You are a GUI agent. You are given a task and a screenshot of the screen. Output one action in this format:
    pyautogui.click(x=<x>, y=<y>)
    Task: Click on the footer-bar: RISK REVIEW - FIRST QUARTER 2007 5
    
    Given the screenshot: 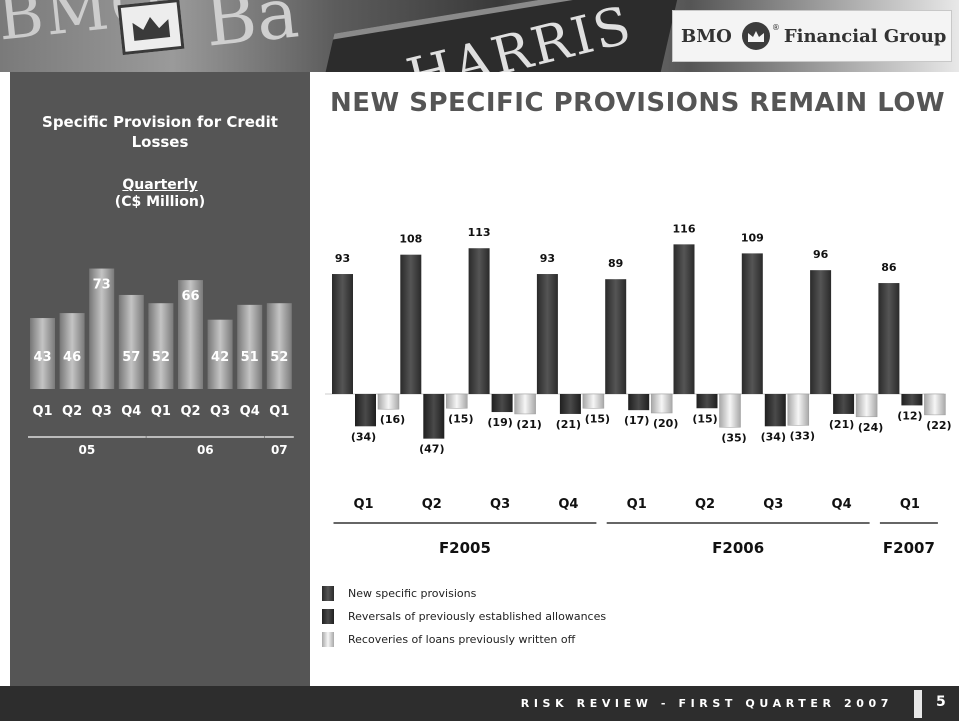 What is the action you would take?
    pyautogui.click(x=479, y=703)
    